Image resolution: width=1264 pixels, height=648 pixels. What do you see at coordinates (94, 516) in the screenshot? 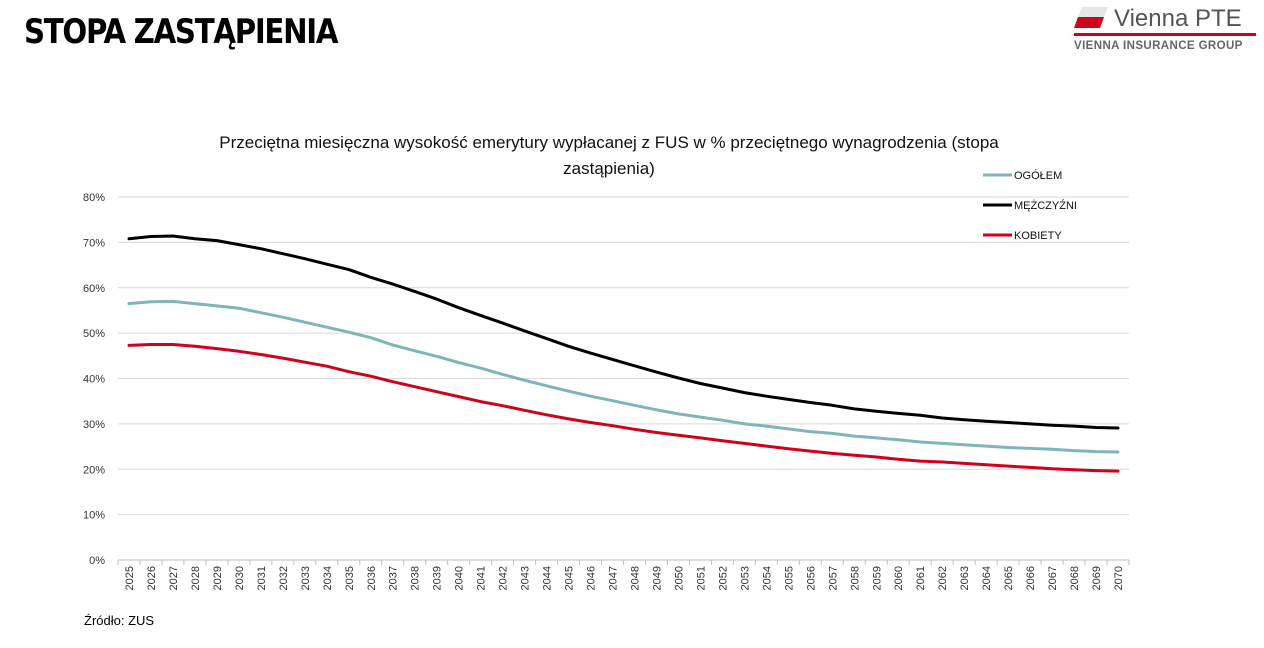
I see `y-tick-label: 10%` at bounding box center [94, 516].